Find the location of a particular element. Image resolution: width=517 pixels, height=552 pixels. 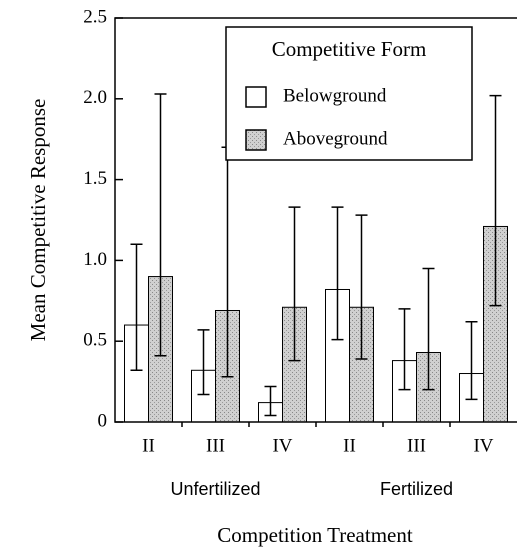

y-tick-label: 2.0 is located at coordinates (95, 97).